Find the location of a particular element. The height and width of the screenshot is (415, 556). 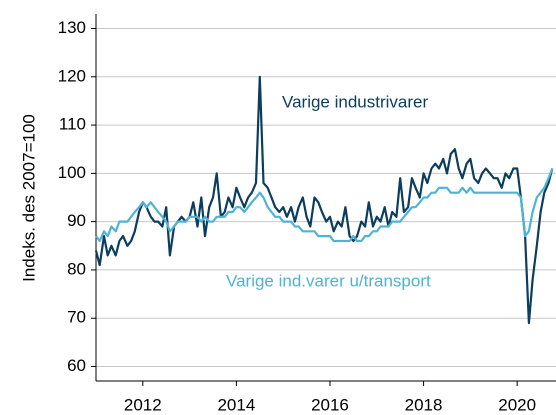

y-tick-label: 100 is located at coordinates (72, 172).